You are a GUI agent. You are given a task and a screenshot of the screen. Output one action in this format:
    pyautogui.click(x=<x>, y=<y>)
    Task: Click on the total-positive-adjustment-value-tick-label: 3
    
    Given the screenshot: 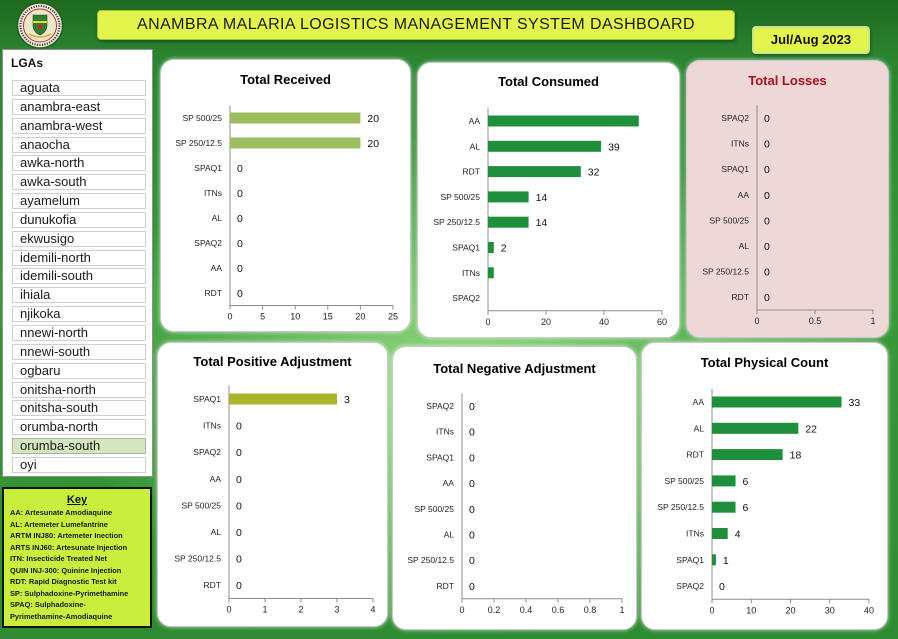 What is the action you would take?
    pyautogui.click(x=336, y=610)
    